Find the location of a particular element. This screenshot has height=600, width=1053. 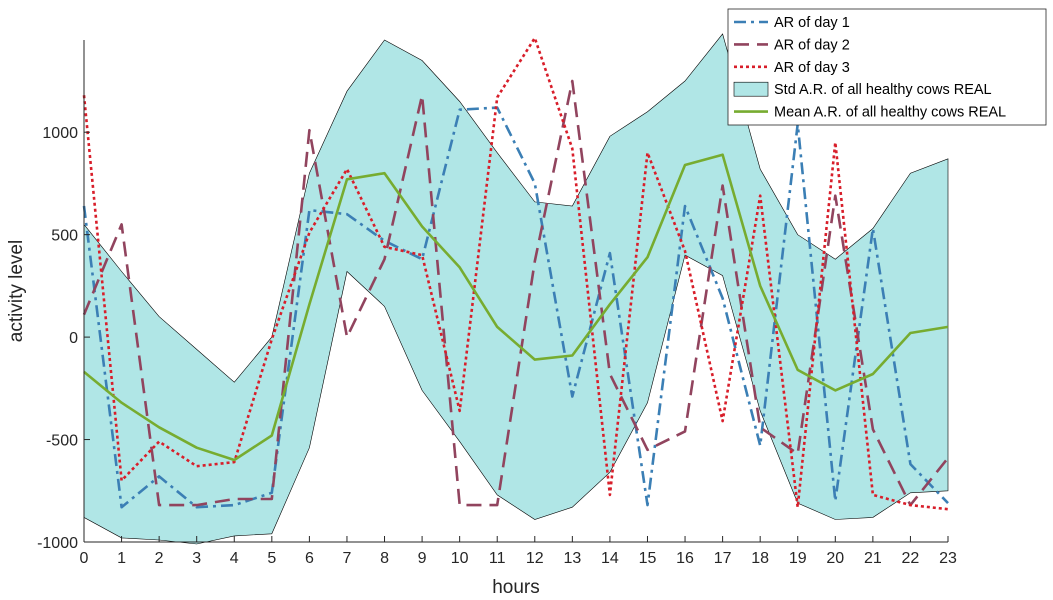

x-tick-label: 7 is located at coordinates (347, 558).